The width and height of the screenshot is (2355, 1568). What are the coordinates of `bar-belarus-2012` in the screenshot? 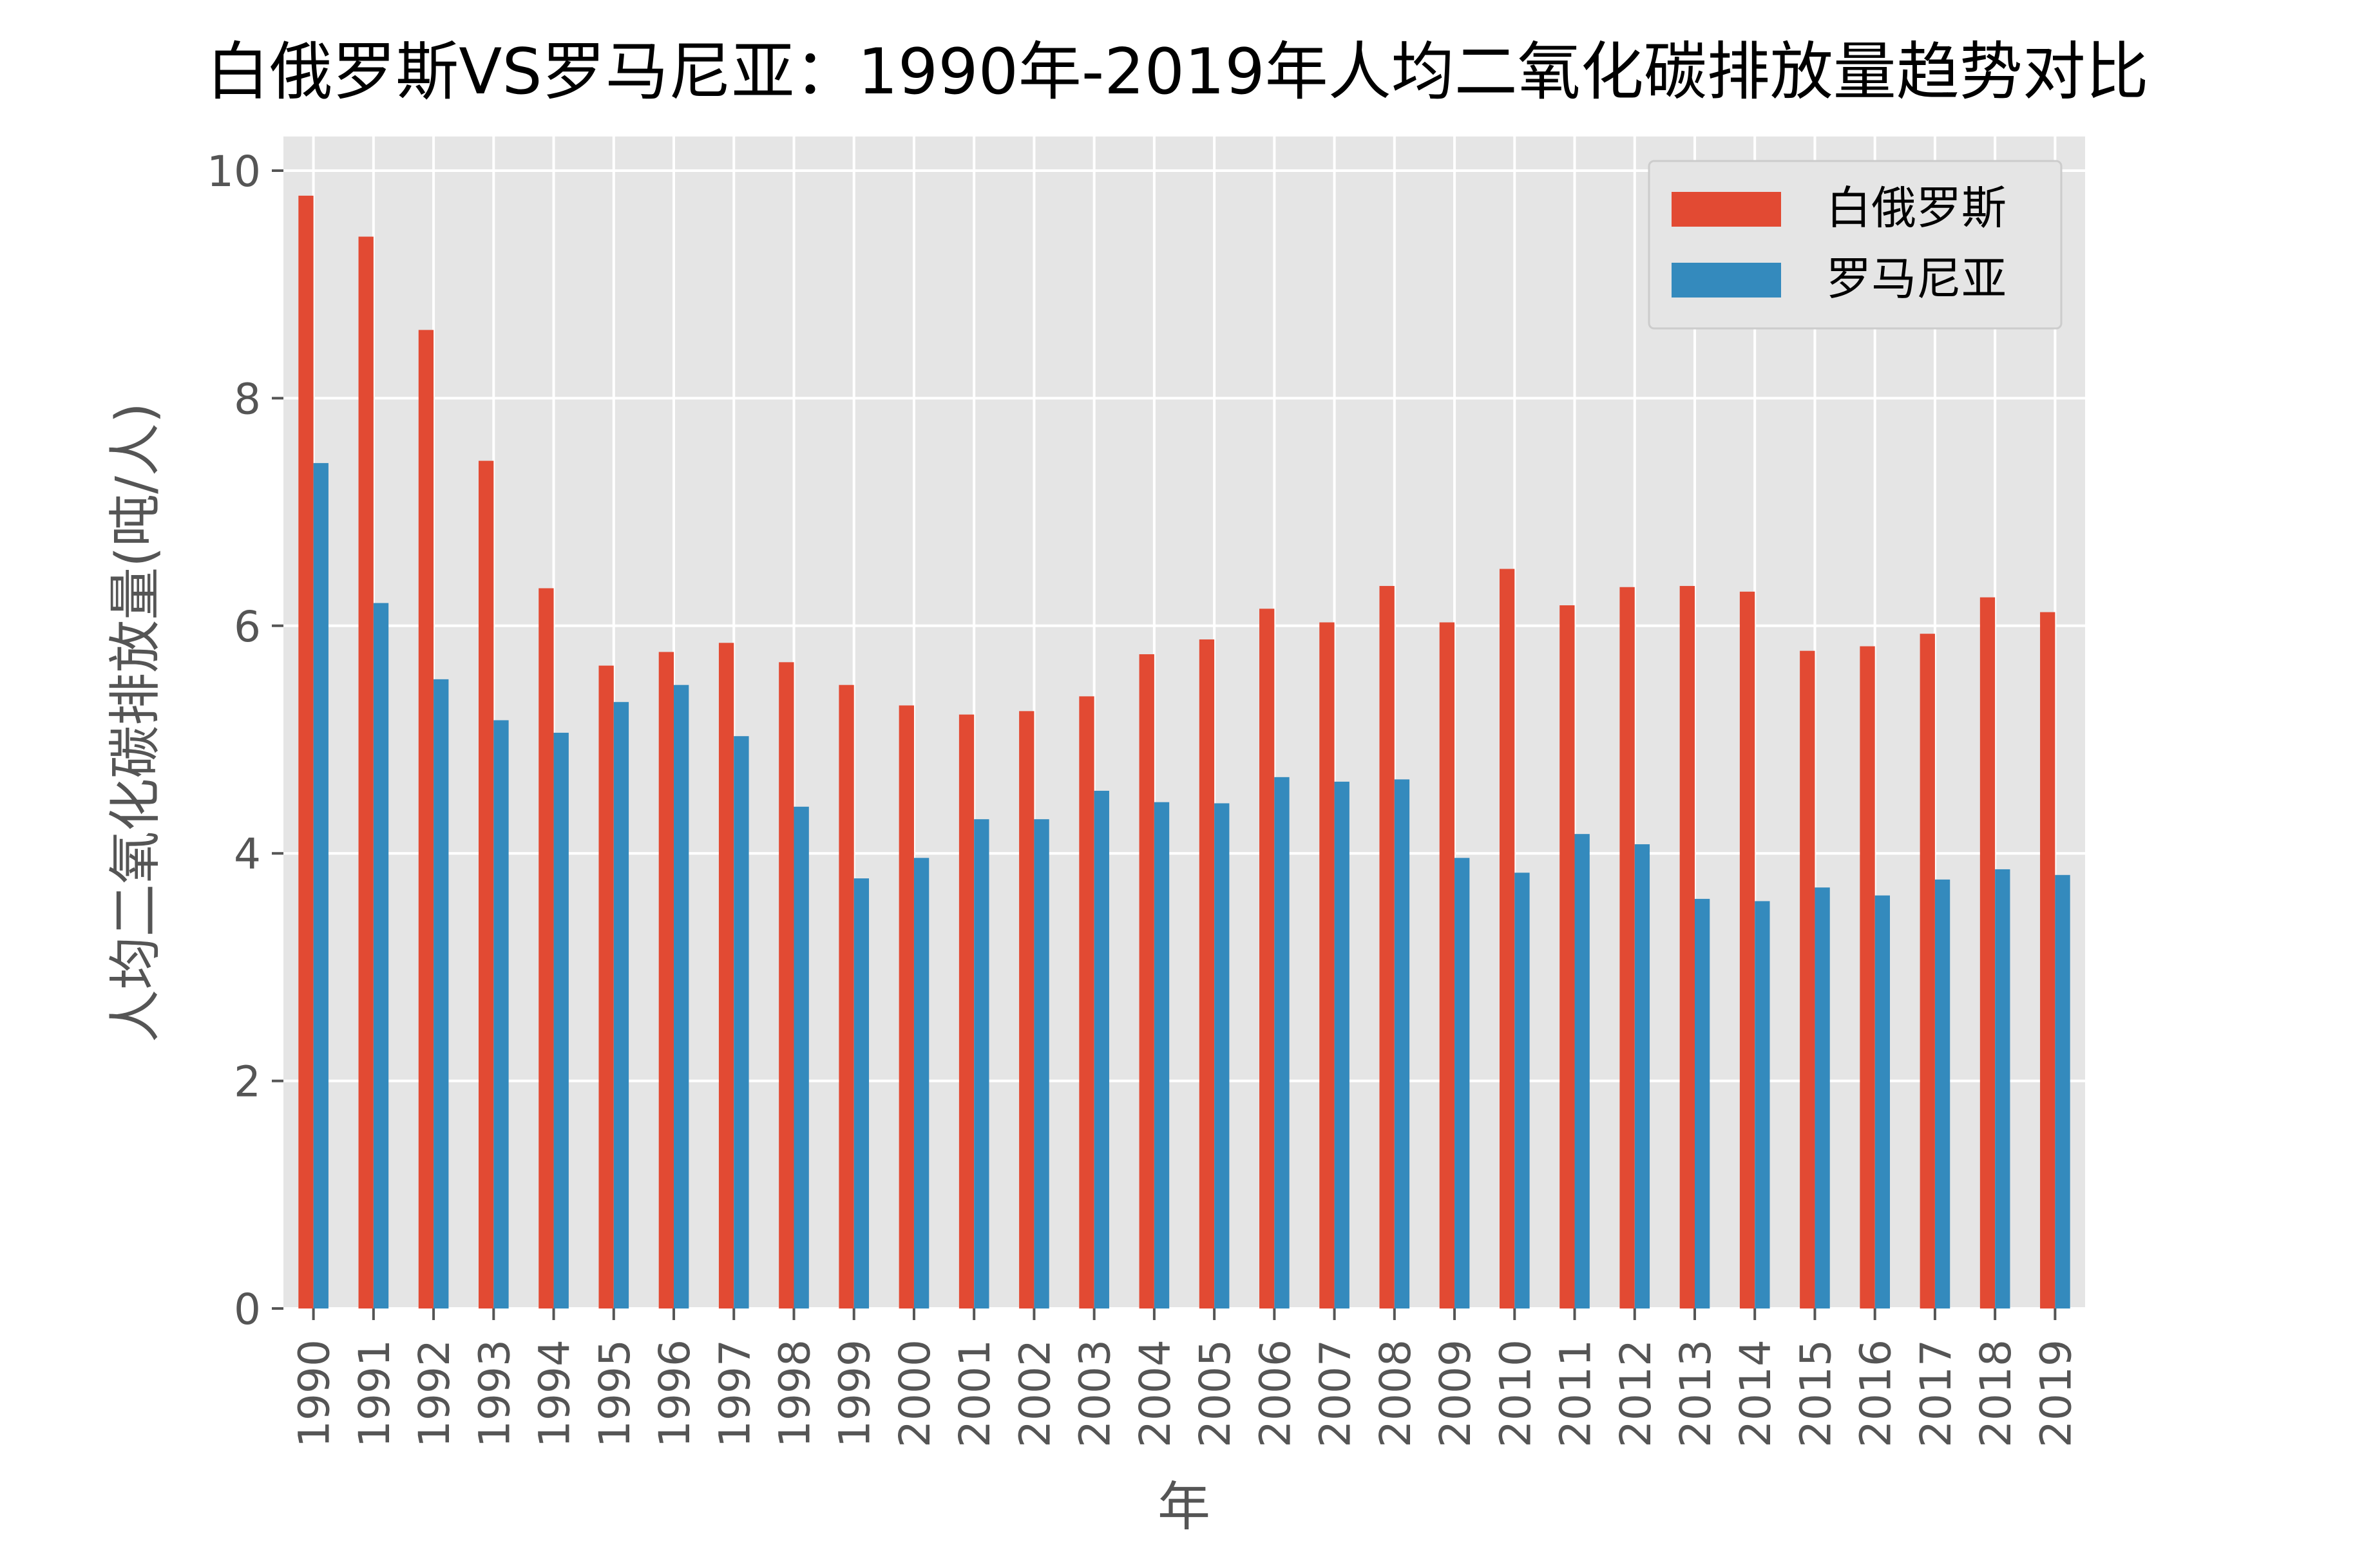 It's located at (1627, 947).